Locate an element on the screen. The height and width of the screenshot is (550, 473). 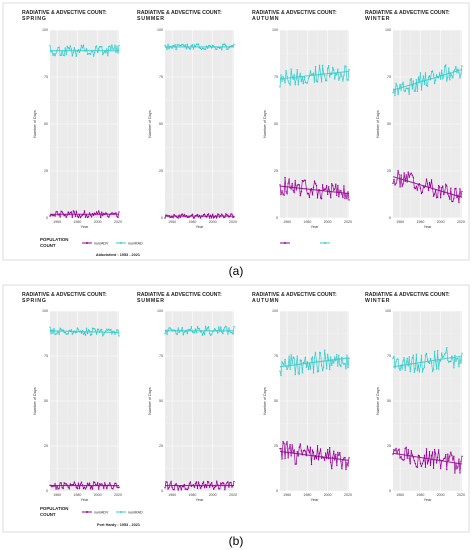
y-tick-label: 75 is located at coordinates (276, 77).